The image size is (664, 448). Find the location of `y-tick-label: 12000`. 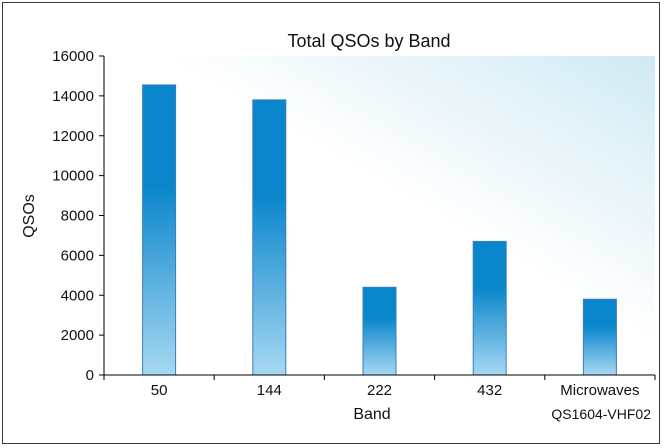

y-tick-label: 12000 is located at coordinates (73, 136).